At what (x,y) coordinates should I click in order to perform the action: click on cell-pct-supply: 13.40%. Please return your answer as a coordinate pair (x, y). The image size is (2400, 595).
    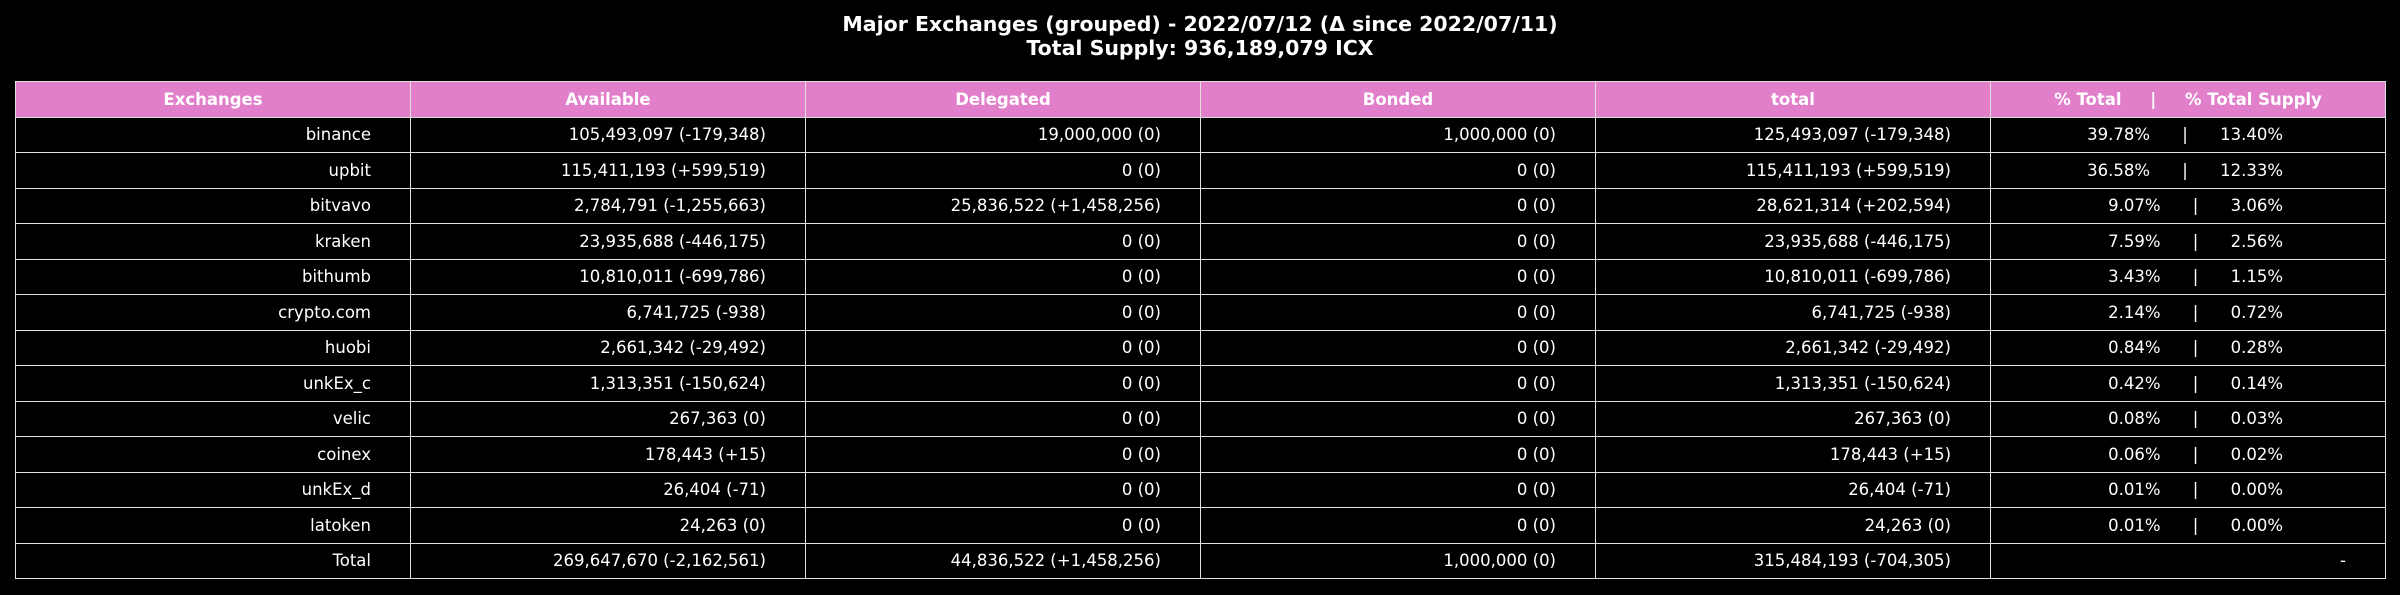
    Looking at the image, I should click on (2251, 135).